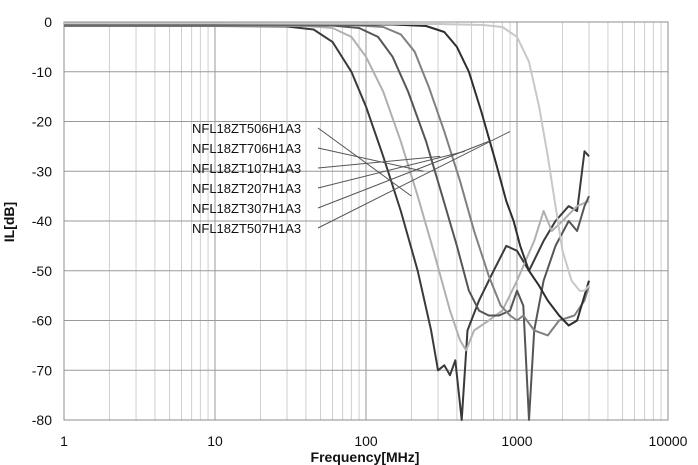  I want to click on y-tick-label: -60, so click(42, 321).